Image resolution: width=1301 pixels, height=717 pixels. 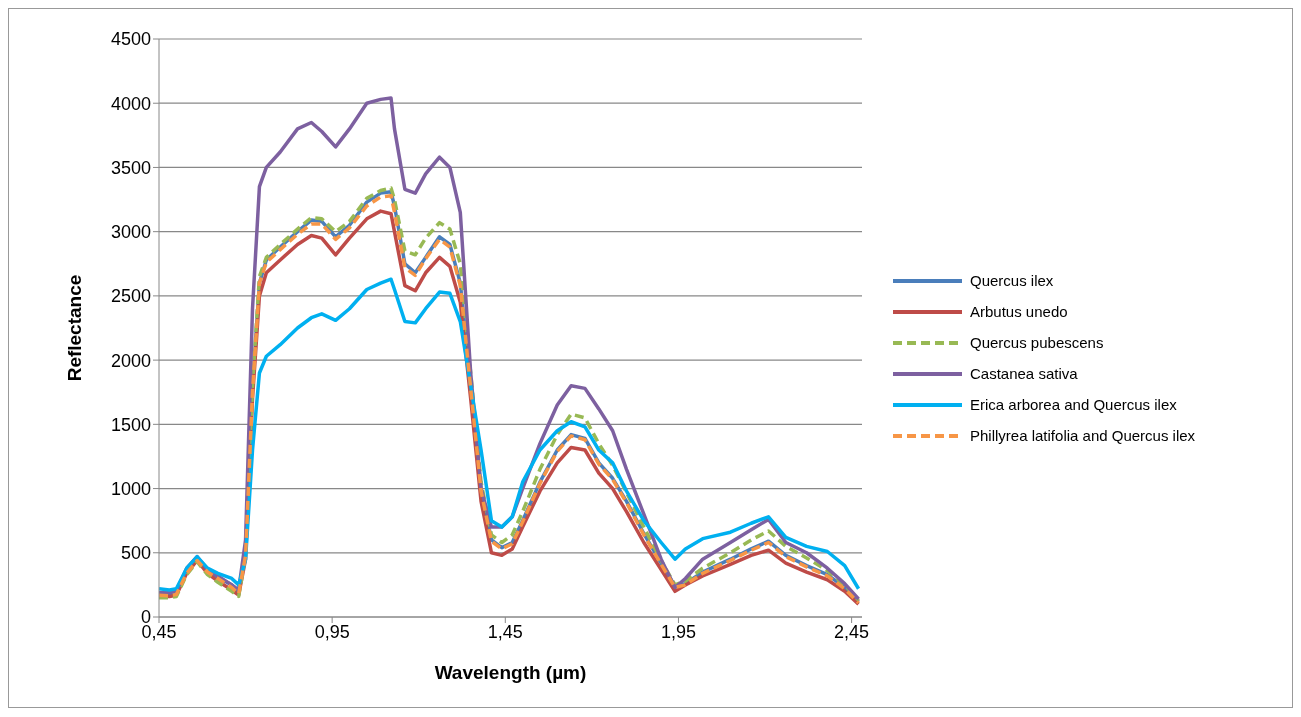 What do you see at coordinates (510, 672) in the screenshot?
I see `x-axis-title: Wavelength (µm)` at bounding box center [510, 672].